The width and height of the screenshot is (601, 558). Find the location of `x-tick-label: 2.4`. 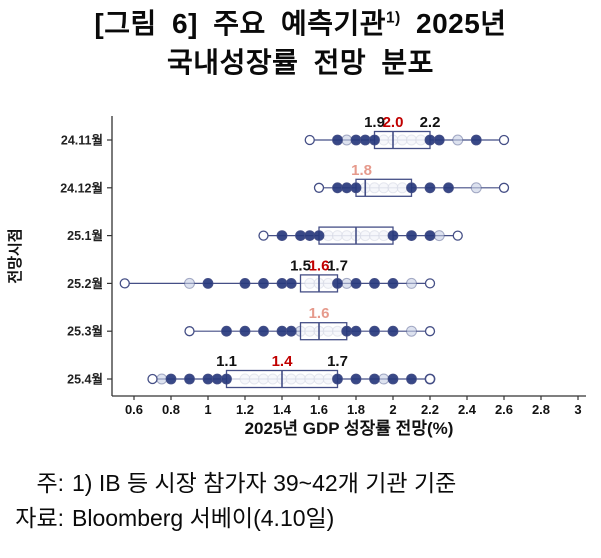

x-tick-label: 2.4 is located at coordinates (467, 409).